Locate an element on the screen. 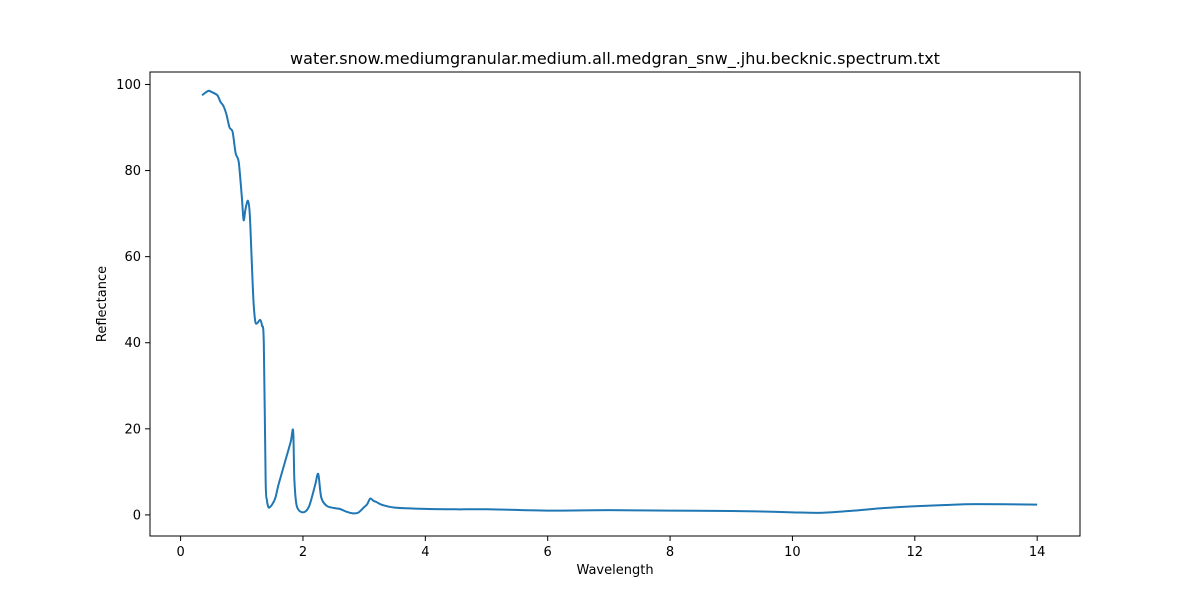  y-tick-label: 60 is located at coordinates (132, 257).